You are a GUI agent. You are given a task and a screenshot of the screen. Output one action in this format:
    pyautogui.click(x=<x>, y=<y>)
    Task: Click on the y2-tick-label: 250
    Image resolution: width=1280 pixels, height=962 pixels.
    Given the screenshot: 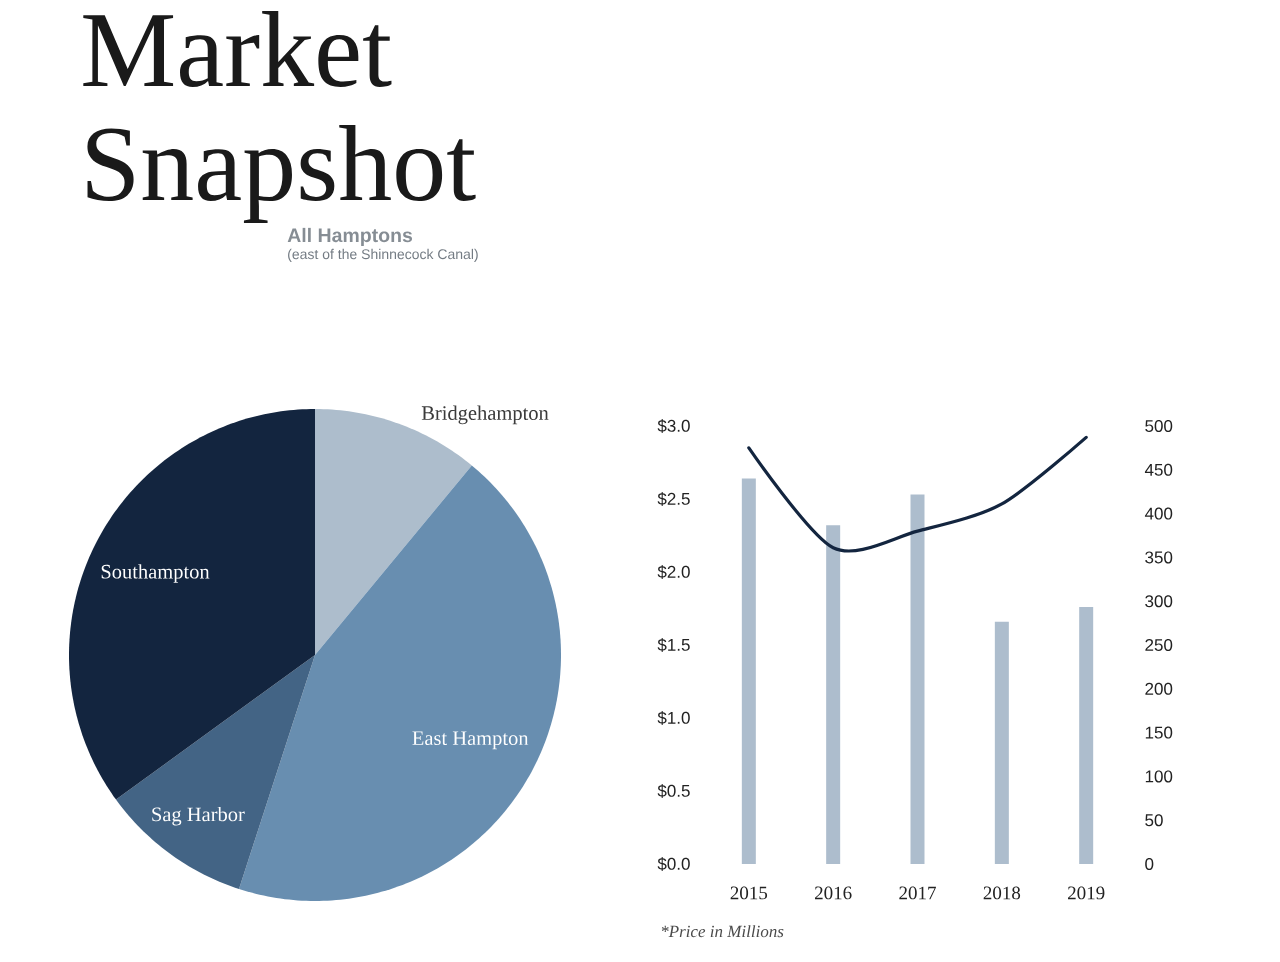 What is the action you would take?
    pyautogui.click(x=1159, y=645)
    